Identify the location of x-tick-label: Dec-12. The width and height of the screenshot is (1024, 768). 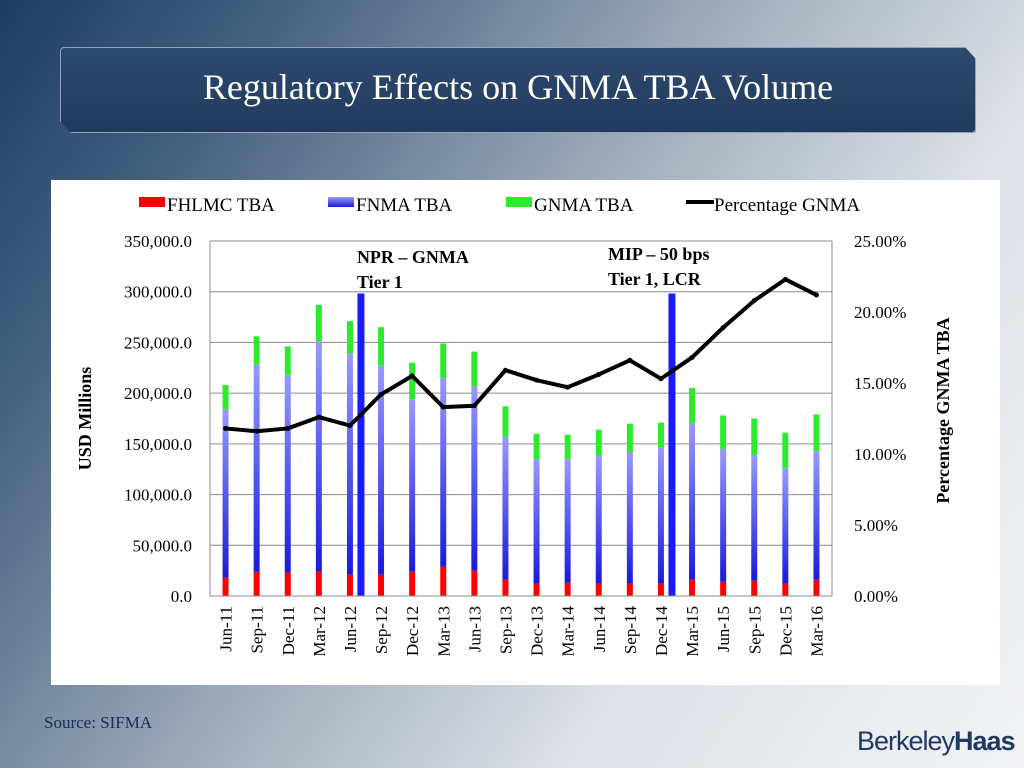
(412, 631).